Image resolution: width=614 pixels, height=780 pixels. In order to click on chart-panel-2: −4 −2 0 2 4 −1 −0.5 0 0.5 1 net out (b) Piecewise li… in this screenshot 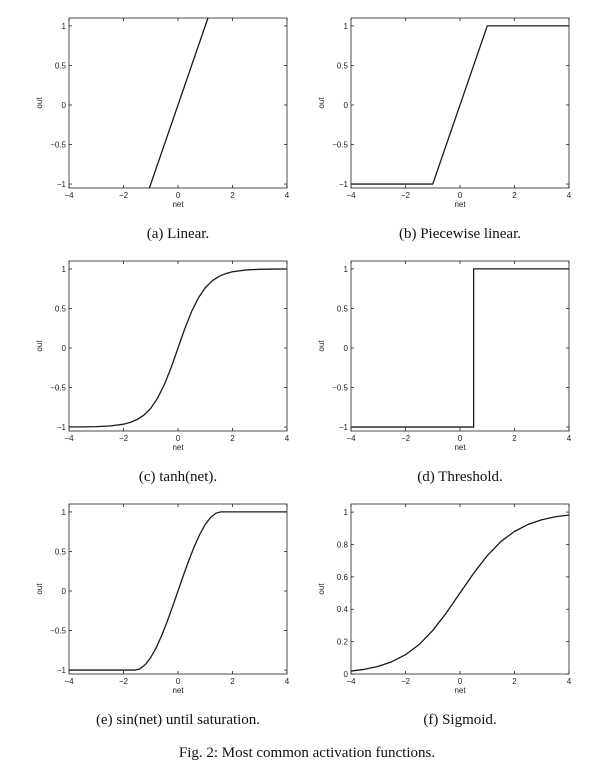, I will do `click(444, 129)`.